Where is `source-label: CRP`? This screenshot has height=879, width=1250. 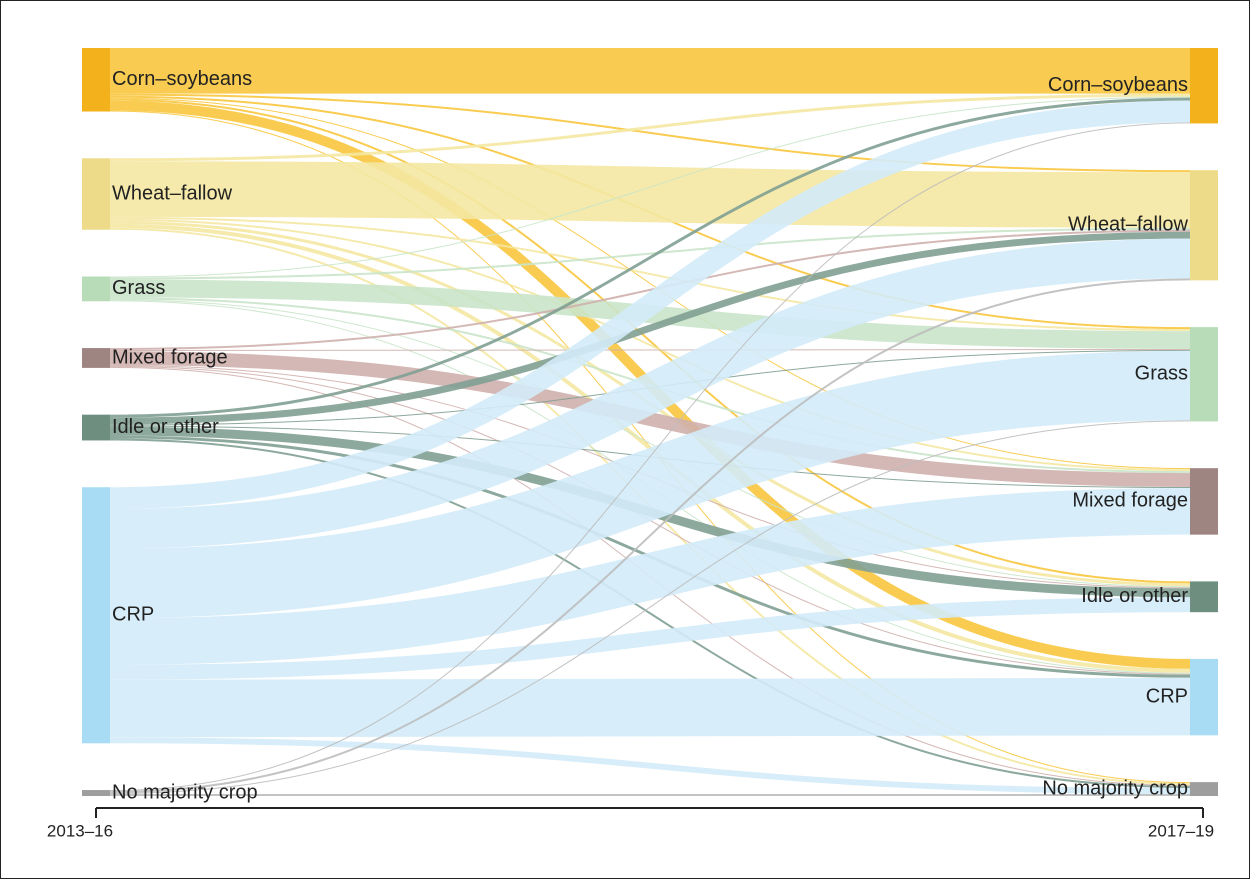 source-label: CRP is located at coordinates (133, 615).